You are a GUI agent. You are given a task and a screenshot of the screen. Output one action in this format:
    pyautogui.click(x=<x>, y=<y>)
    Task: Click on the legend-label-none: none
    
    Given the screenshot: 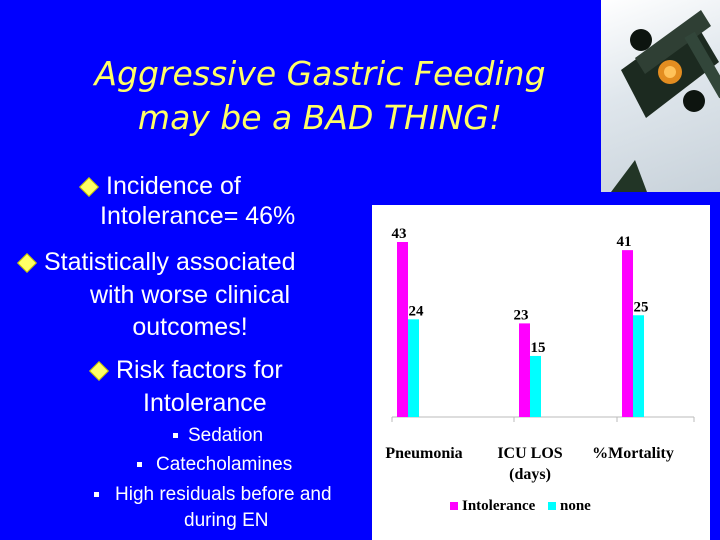 What is the action you would take?
    pyautogui.click(x=575, y=506)
    